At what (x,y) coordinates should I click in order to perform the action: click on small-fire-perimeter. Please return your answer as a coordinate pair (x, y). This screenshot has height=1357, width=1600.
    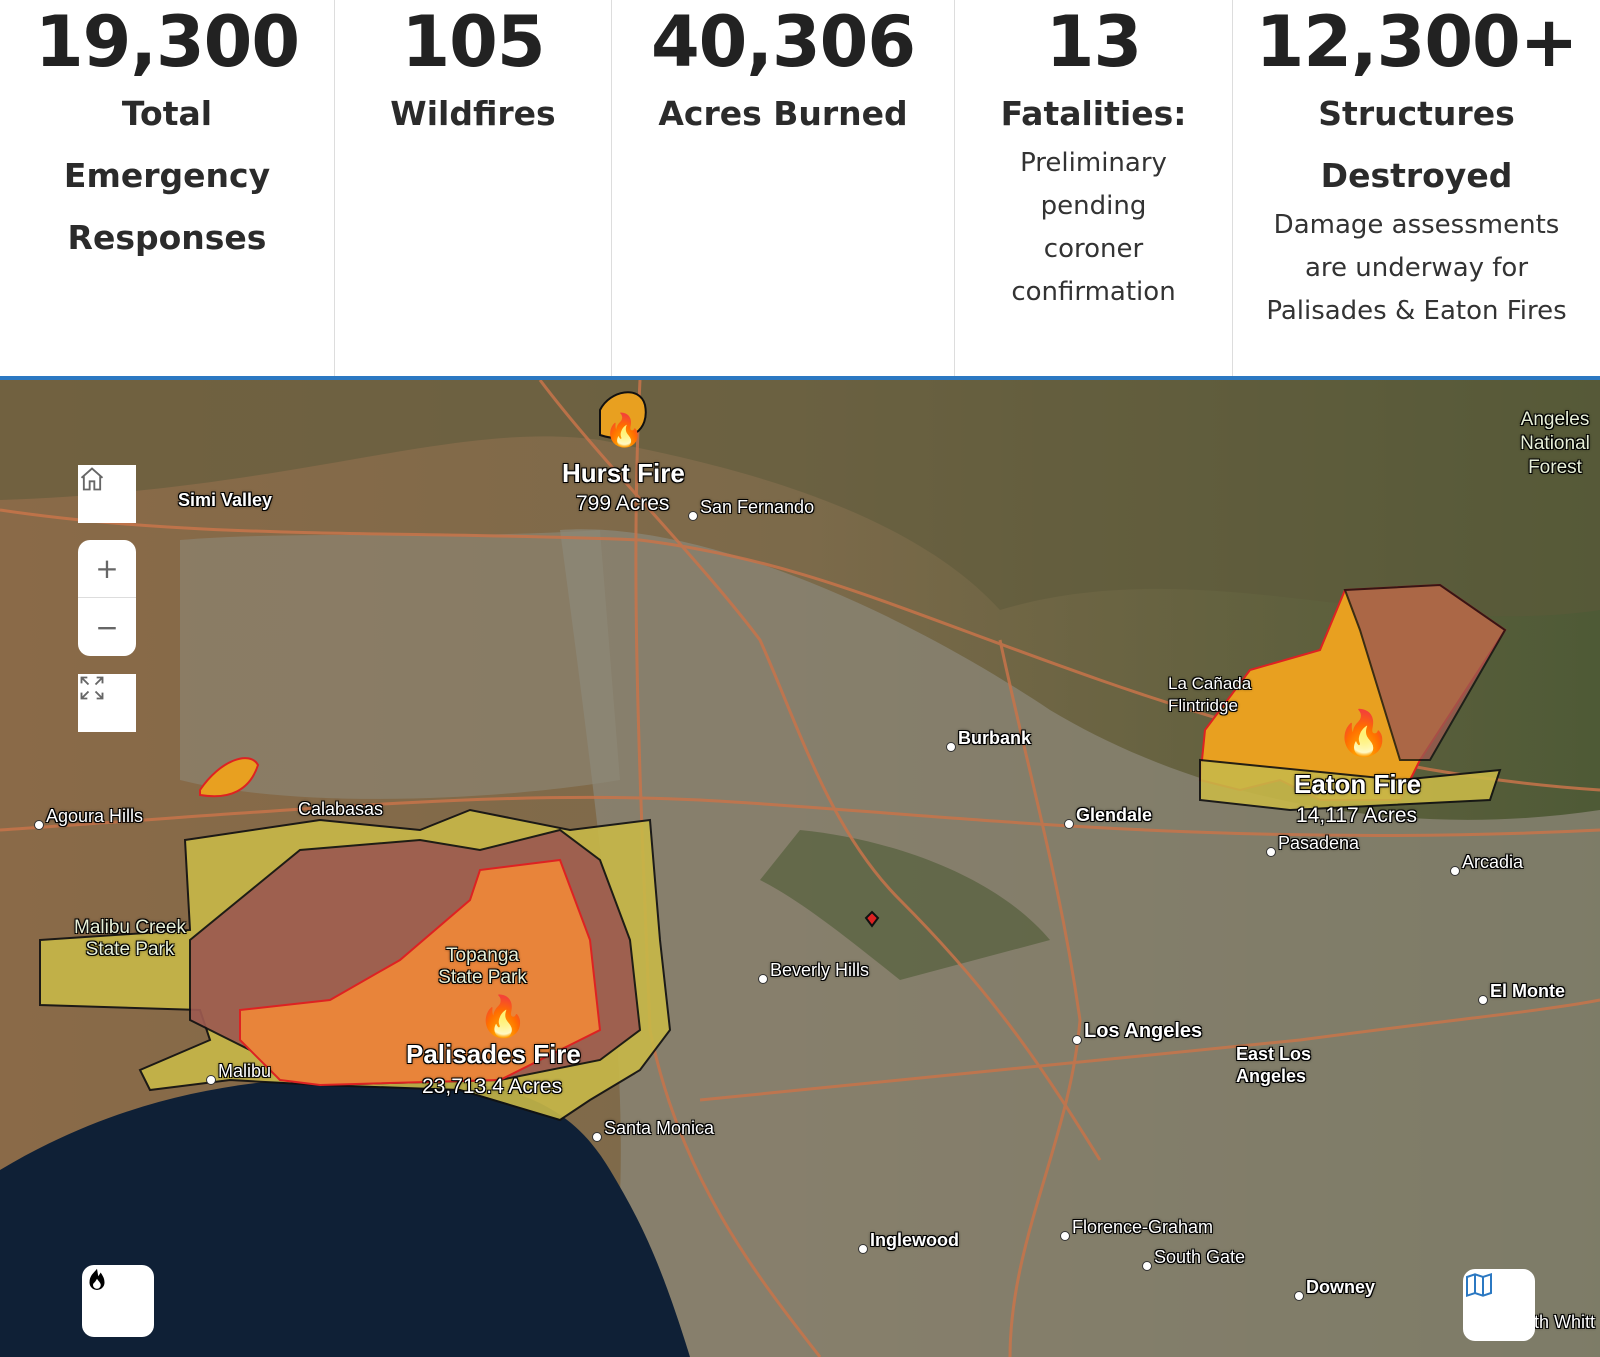
    Looking at the image, I should click on (229, 777).